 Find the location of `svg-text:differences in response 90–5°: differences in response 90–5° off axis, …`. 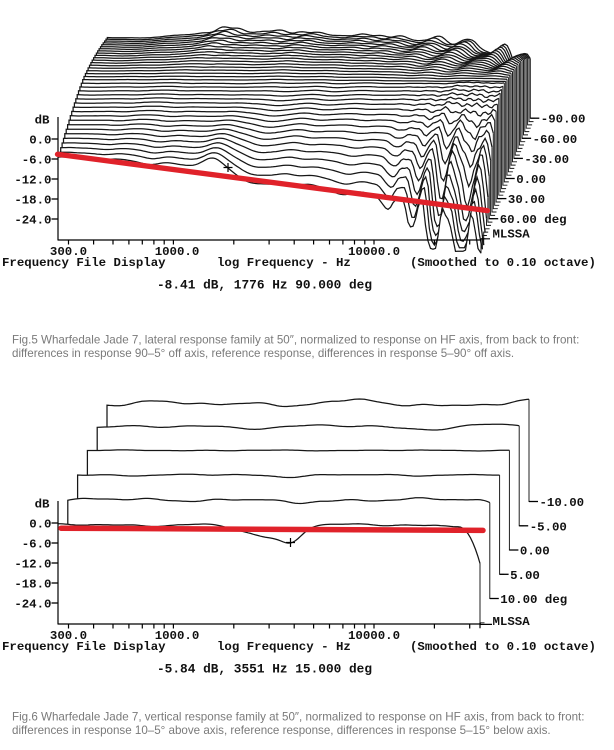

svg-text:differences in response 90–5°: differences in response 90–5° off axis, … is located at coordinates (263, 353).